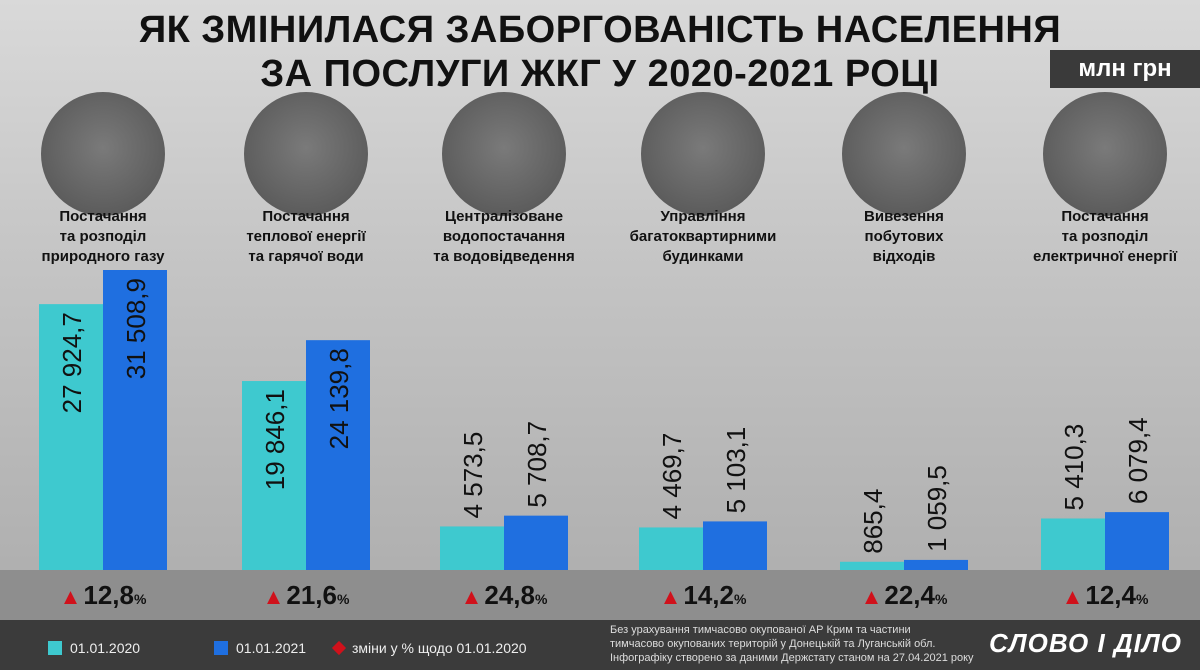 This screenshot has height=670, width=1200. What do you see at coordinates (306, 256) in the screenshot?
I see `category-label-line: та гарячої води` at bounding box center [306, 256].